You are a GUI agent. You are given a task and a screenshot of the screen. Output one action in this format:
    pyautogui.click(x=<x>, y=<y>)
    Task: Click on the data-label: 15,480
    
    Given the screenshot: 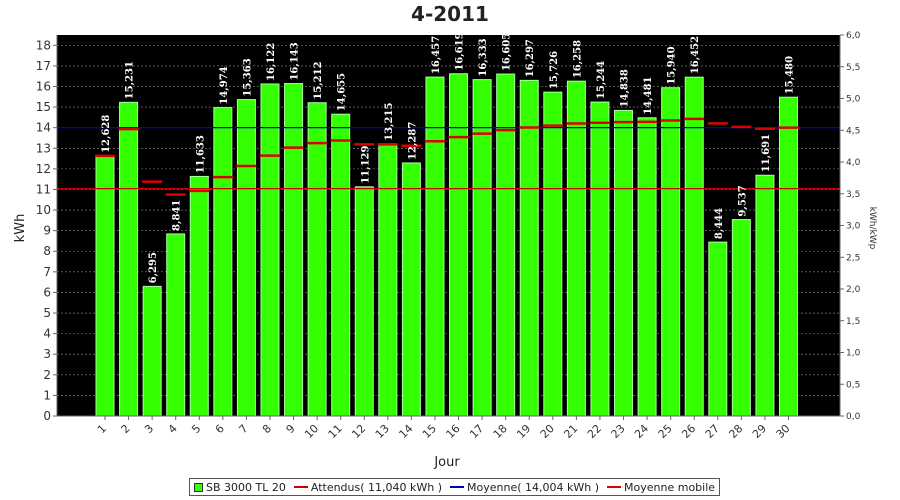 What is the action you would take?
    pyautogui.click(x=790, y=75)
    